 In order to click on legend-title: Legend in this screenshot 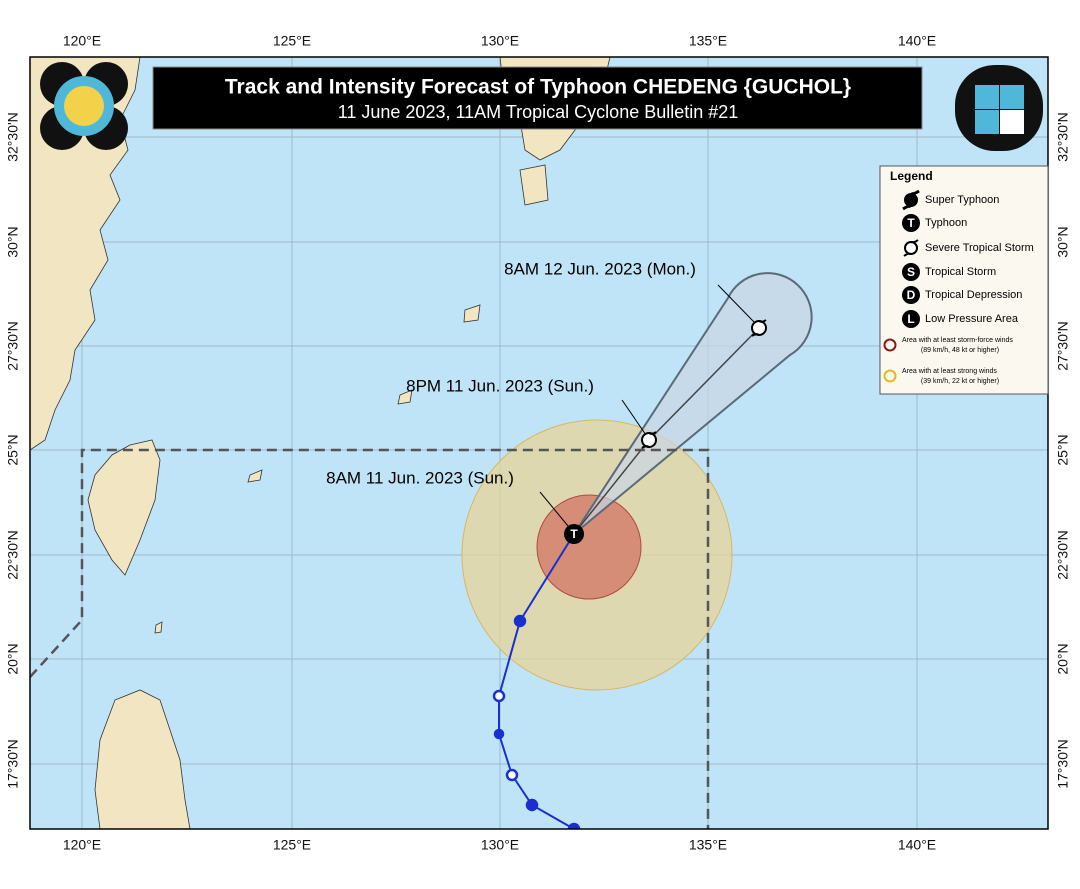, I will do `click(911, 176)`.